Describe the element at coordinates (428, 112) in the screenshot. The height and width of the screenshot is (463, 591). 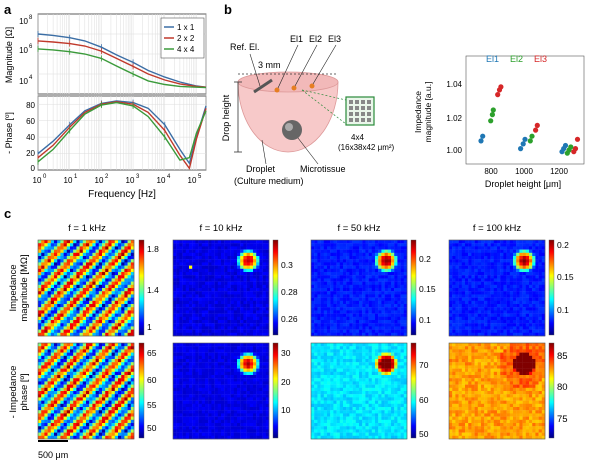
I see `scatter-ylabel-line2: magnitude [a.u.]` at that location.